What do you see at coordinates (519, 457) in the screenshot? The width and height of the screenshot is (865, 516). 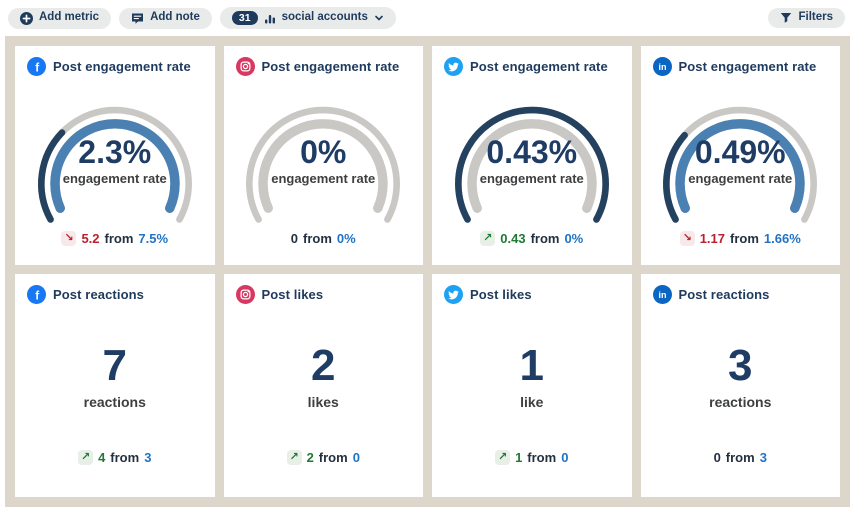 I see `delta-change: 1` at bounding box center [519, 457].